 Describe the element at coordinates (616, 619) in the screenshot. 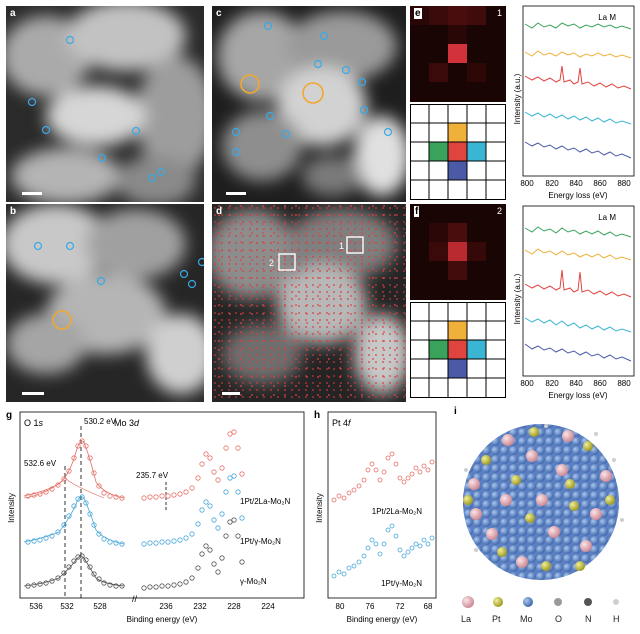

I see `legend-label-h: H` at that location.